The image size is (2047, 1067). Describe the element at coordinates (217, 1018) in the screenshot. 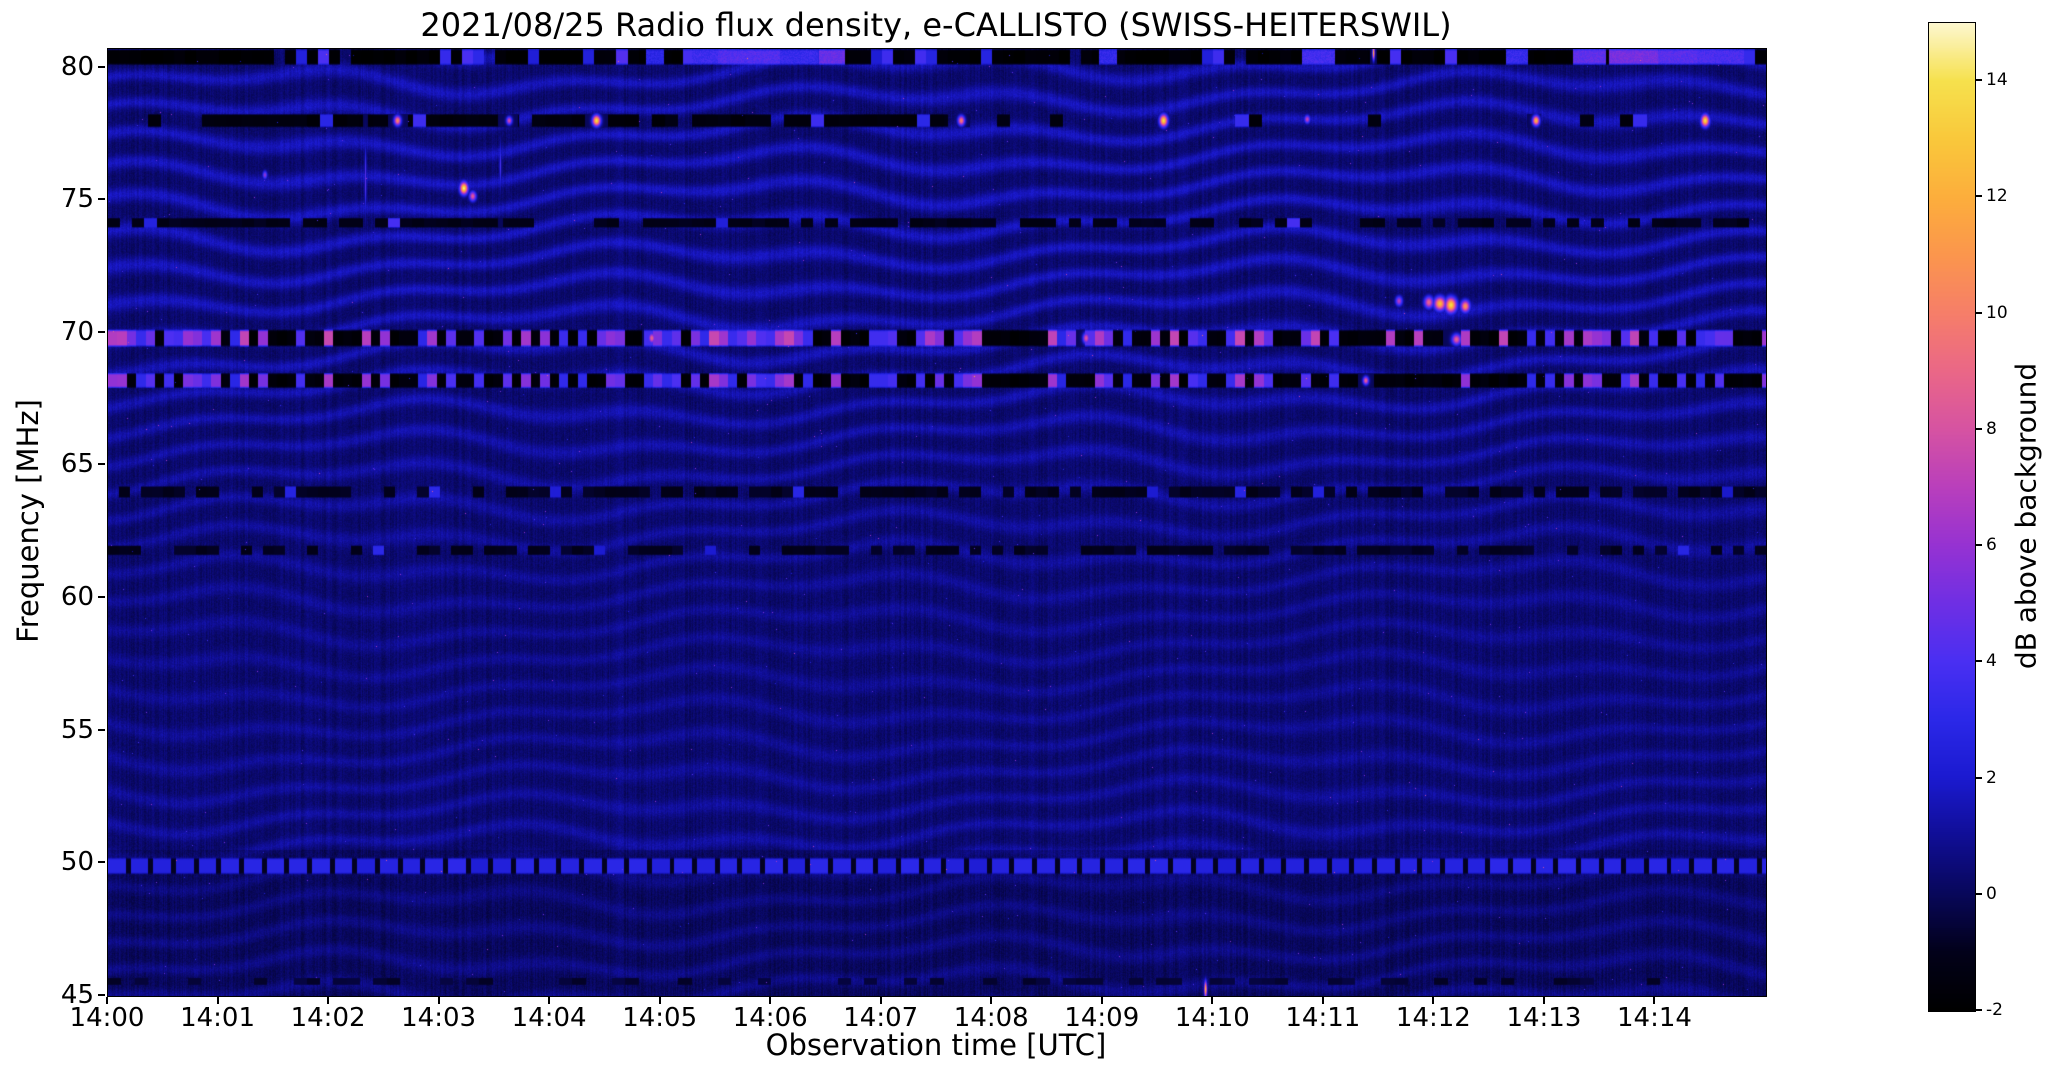

I see `x-tick-label: 14:01` at that location.